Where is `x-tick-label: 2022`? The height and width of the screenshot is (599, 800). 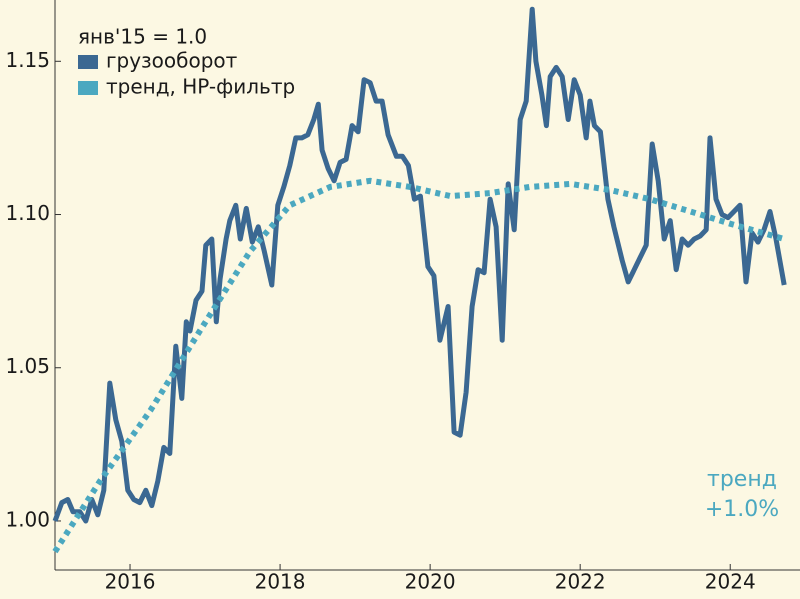
x-tick-label: 2022 is located at coordinates (580, 582).